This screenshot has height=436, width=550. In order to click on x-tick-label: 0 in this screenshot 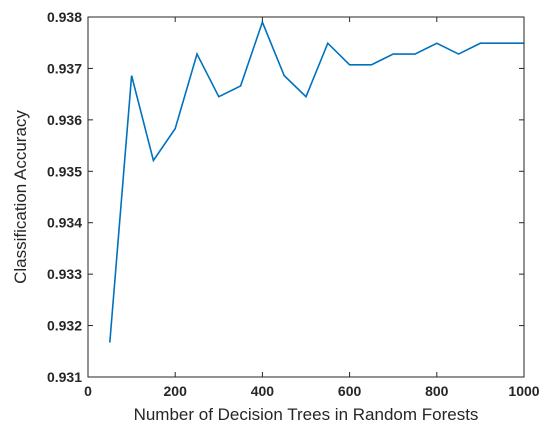, I will do `click(88, 391)`.